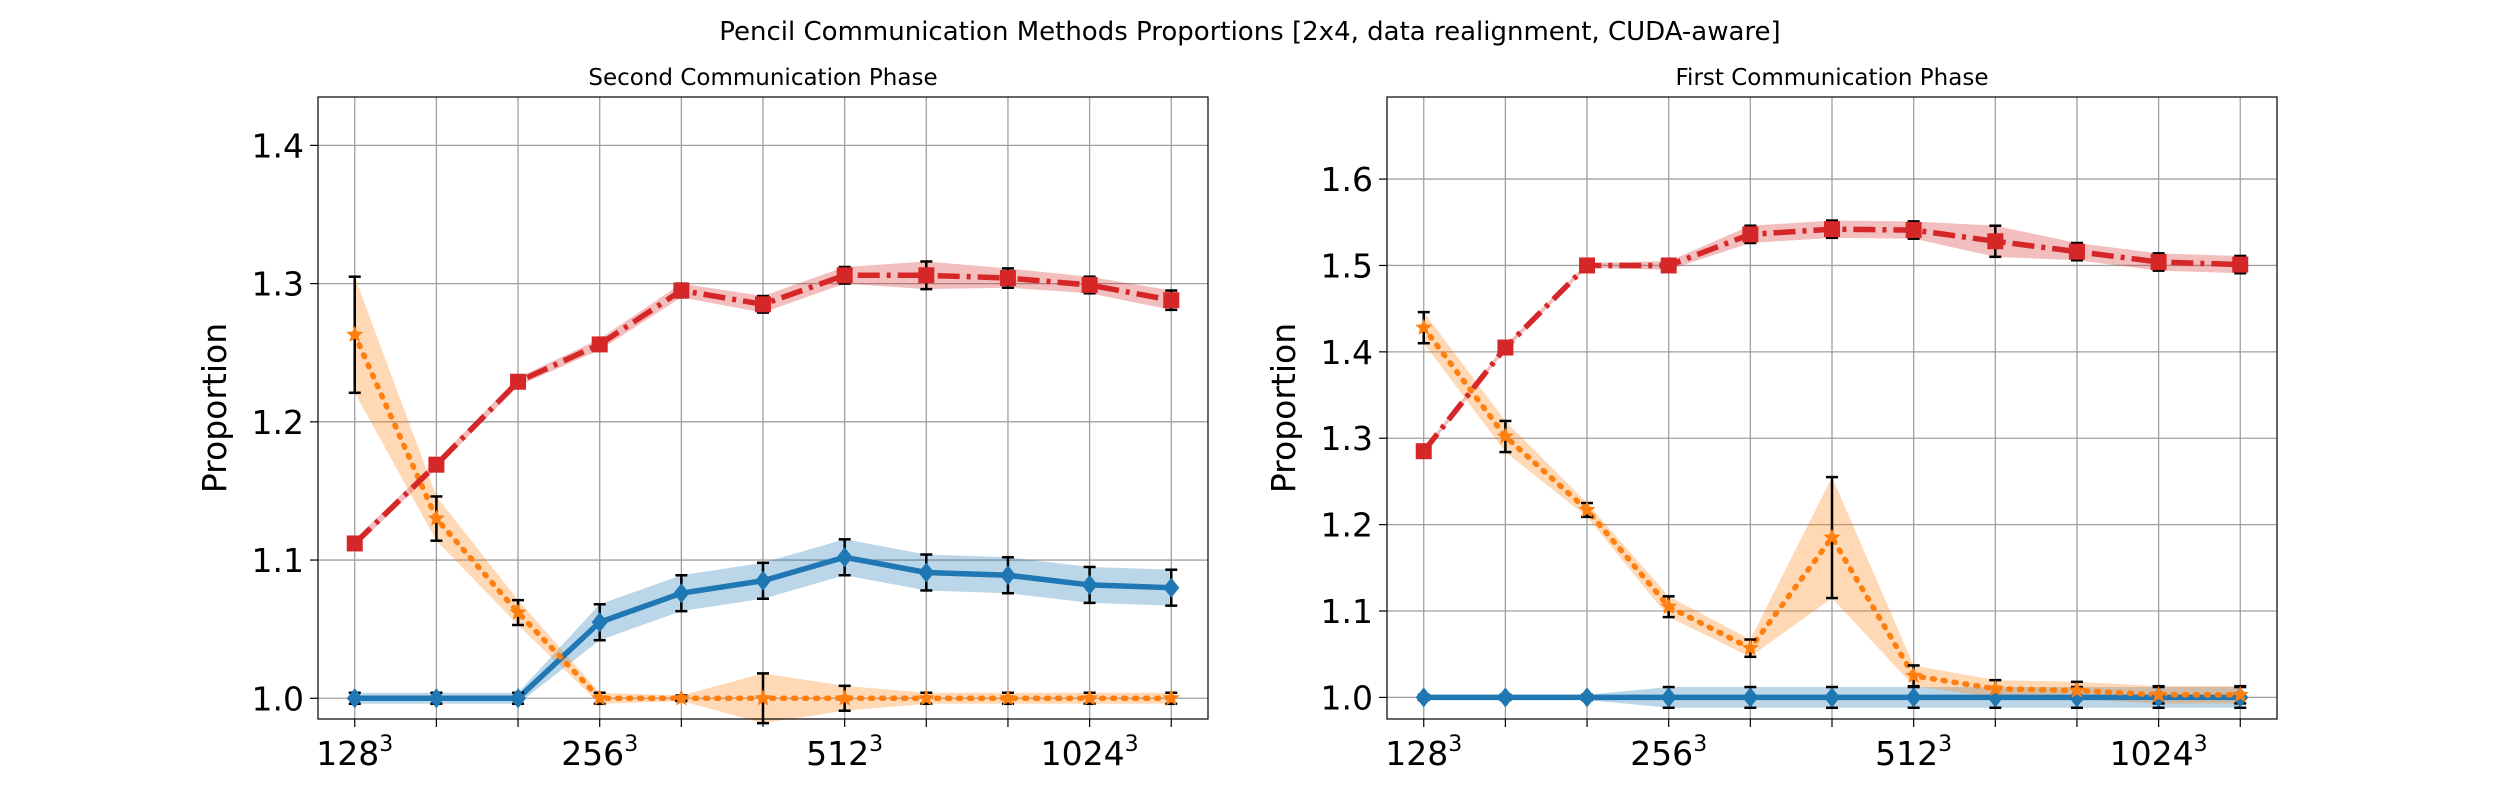 This screenshot has height=804, width=2500. What do you see at coordinates (1347, 179) in the screenshot?
I see `y-tick-label: 1.6` at bounding box center [1347, 179].